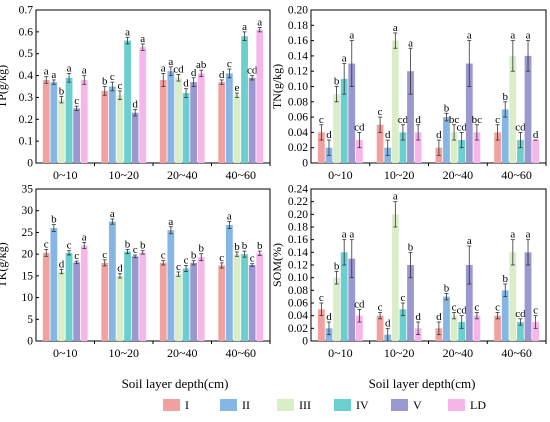  Describe the element at coordinates (228, 405) in the screenshot. I see `legend-swatch-ii` at that location.